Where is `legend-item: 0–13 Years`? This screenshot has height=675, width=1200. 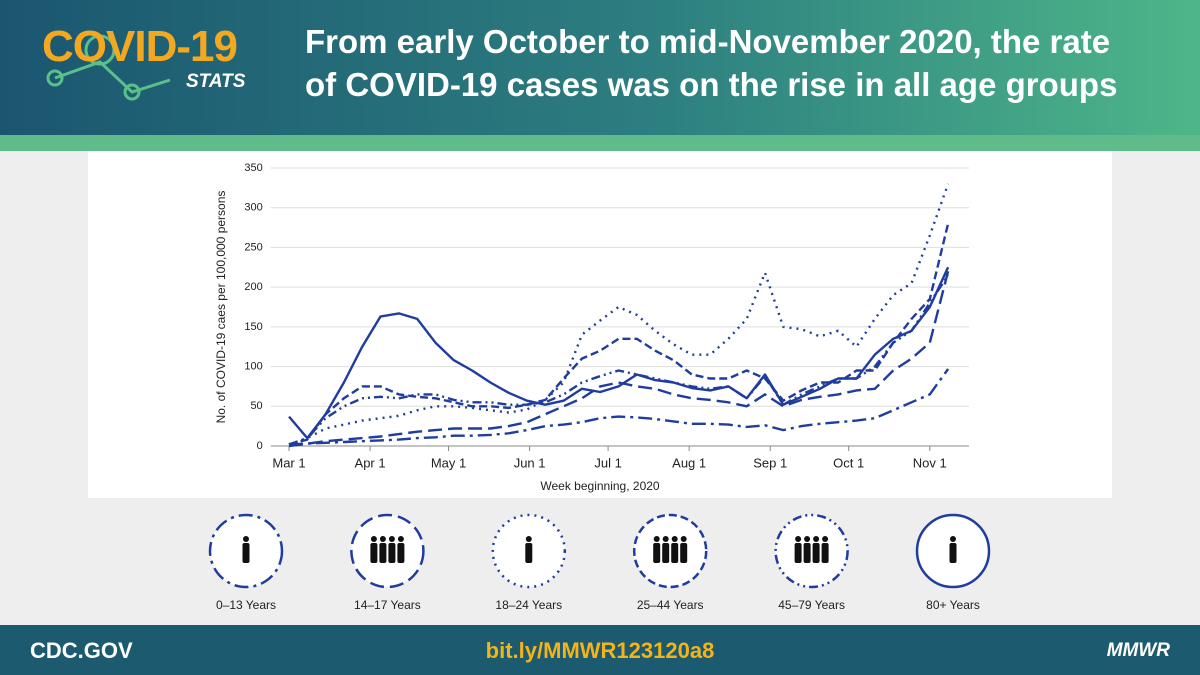
legend-item: 0–13 Years is located at coordinates (246, 562).